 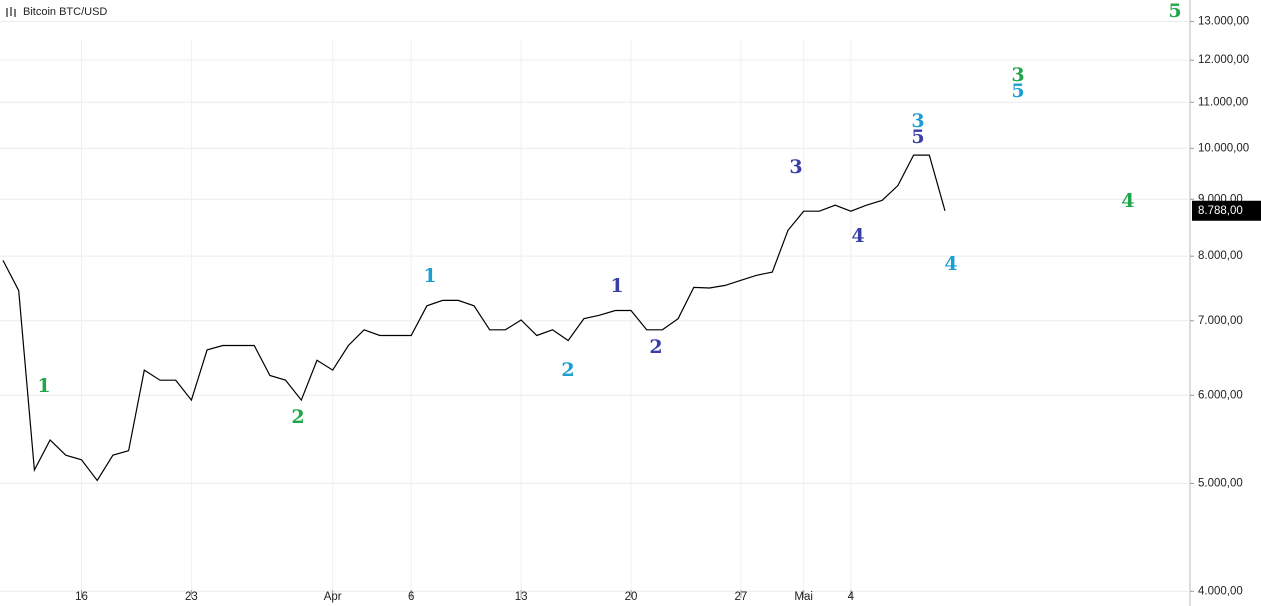 What do you see at coordinates (1220, 591) in the screenshot?
I see `y-tick-label: 4.000,00` at bounding box center [1220, 591].